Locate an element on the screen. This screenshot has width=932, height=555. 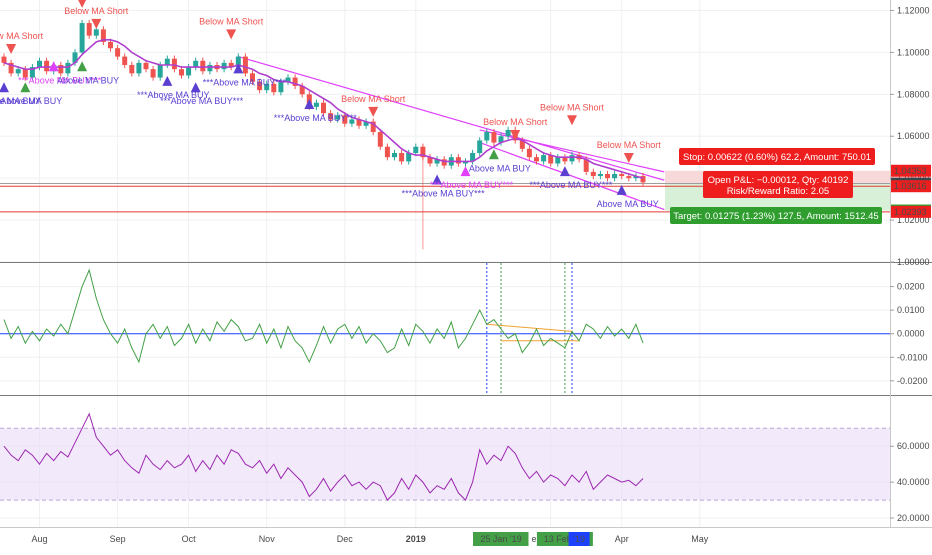
target-label-box is located at coordinates (776, 215).